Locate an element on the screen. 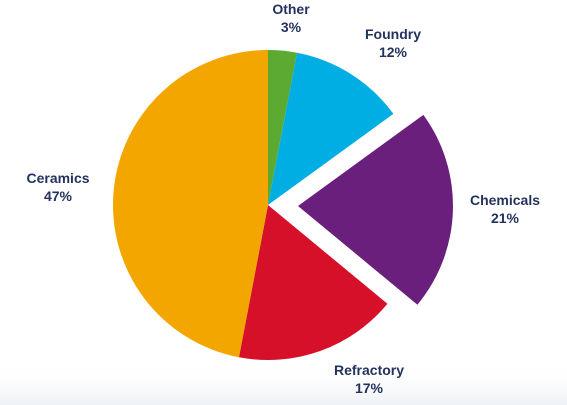 The image size is (567, 405). slice-value-chemicals: 21% is located at coordinates (505, 218).